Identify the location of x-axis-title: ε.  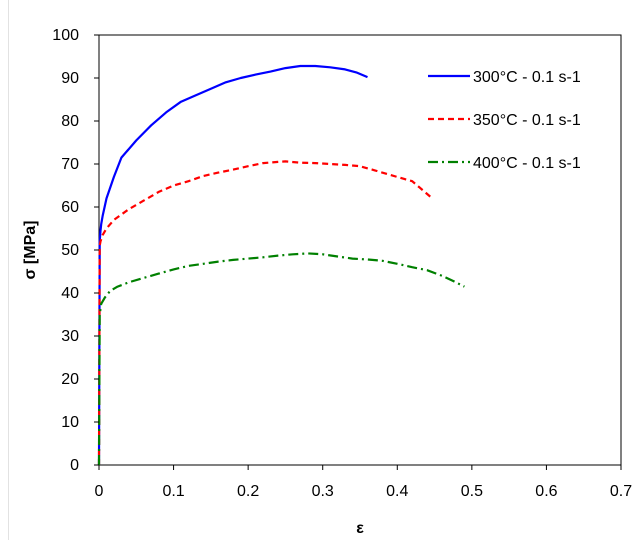
(360, 528).